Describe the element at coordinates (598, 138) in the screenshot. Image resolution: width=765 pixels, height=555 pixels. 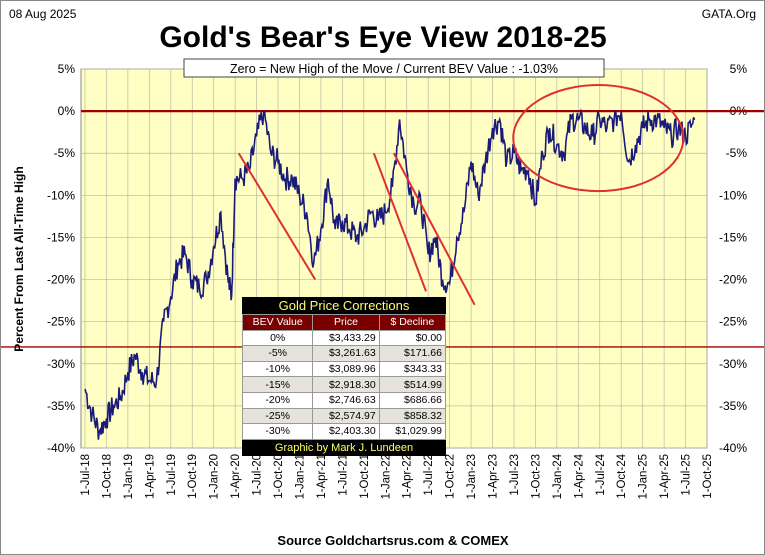
I see `highlight-ellipse` at that location.